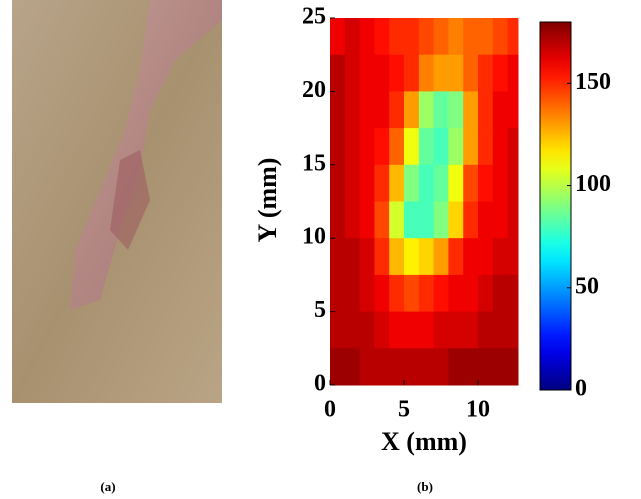  I want to click on colorbar-tick-label: 50, so click(587, 286).